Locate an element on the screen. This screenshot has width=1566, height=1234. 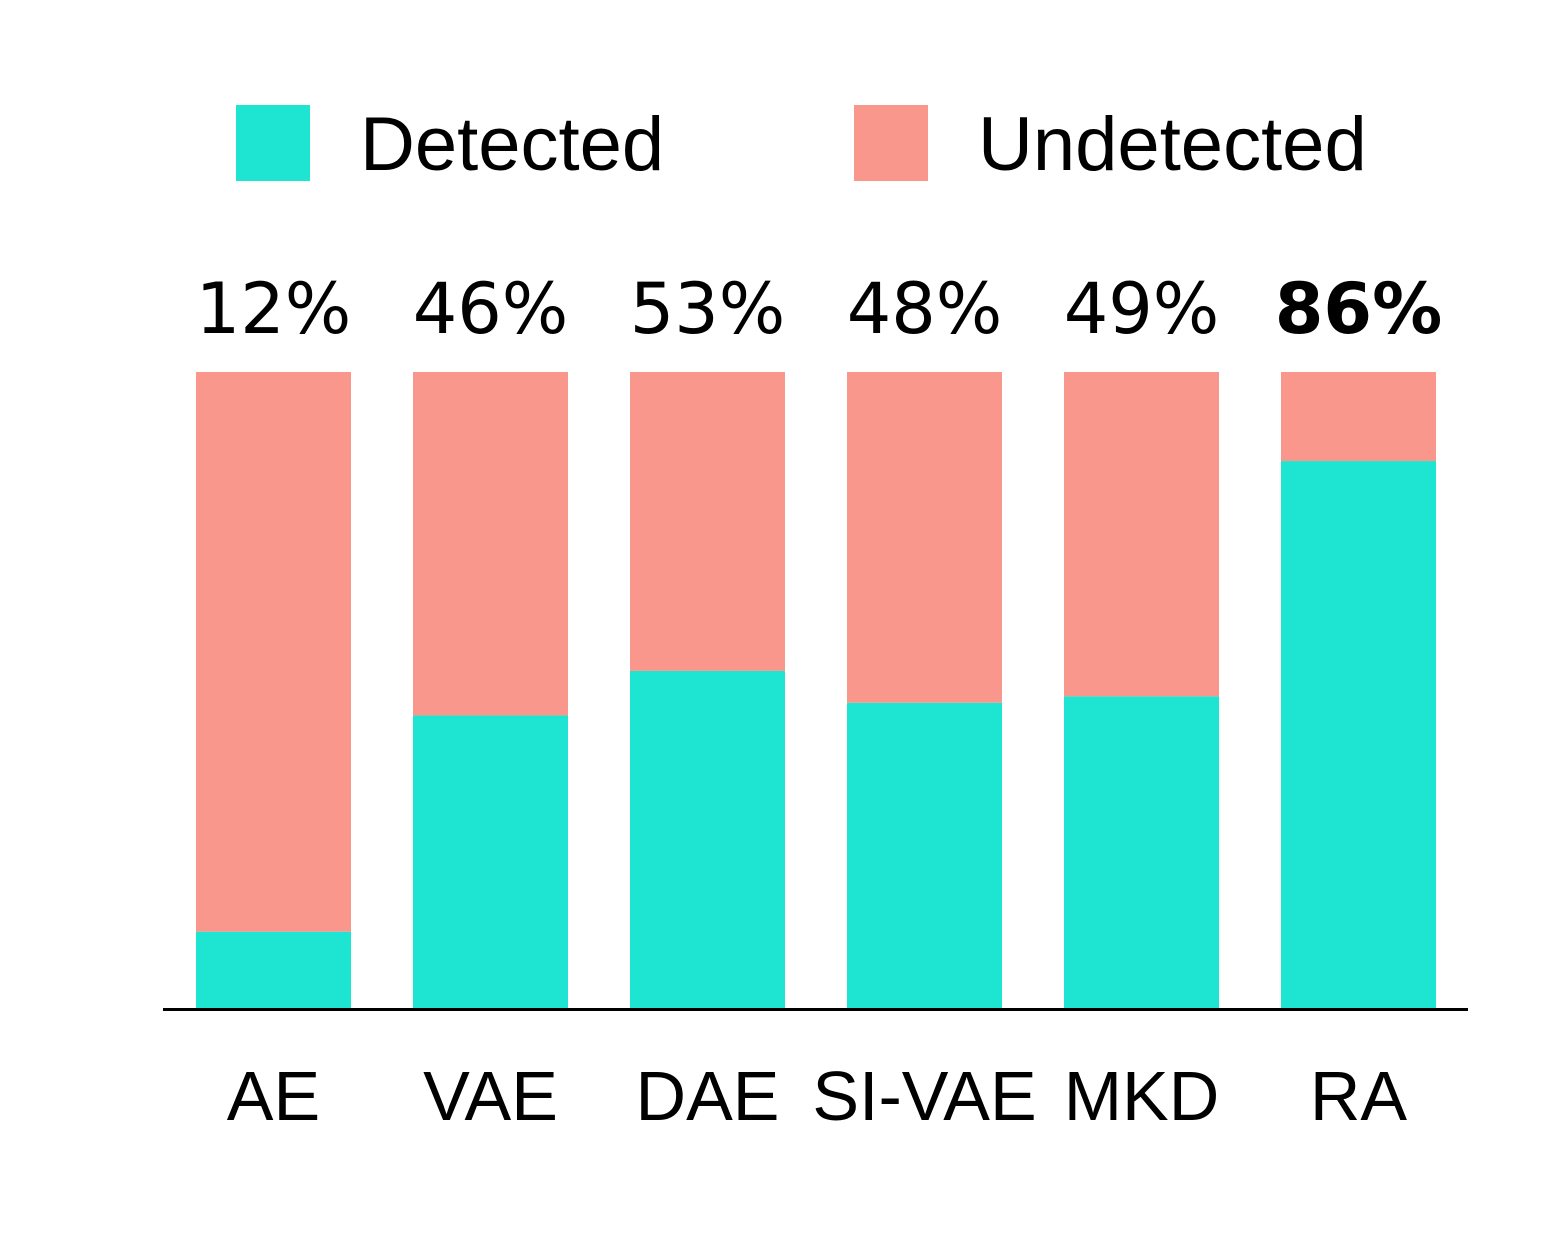
category-label-vae: VAE is located at coordinates (490, 1096).